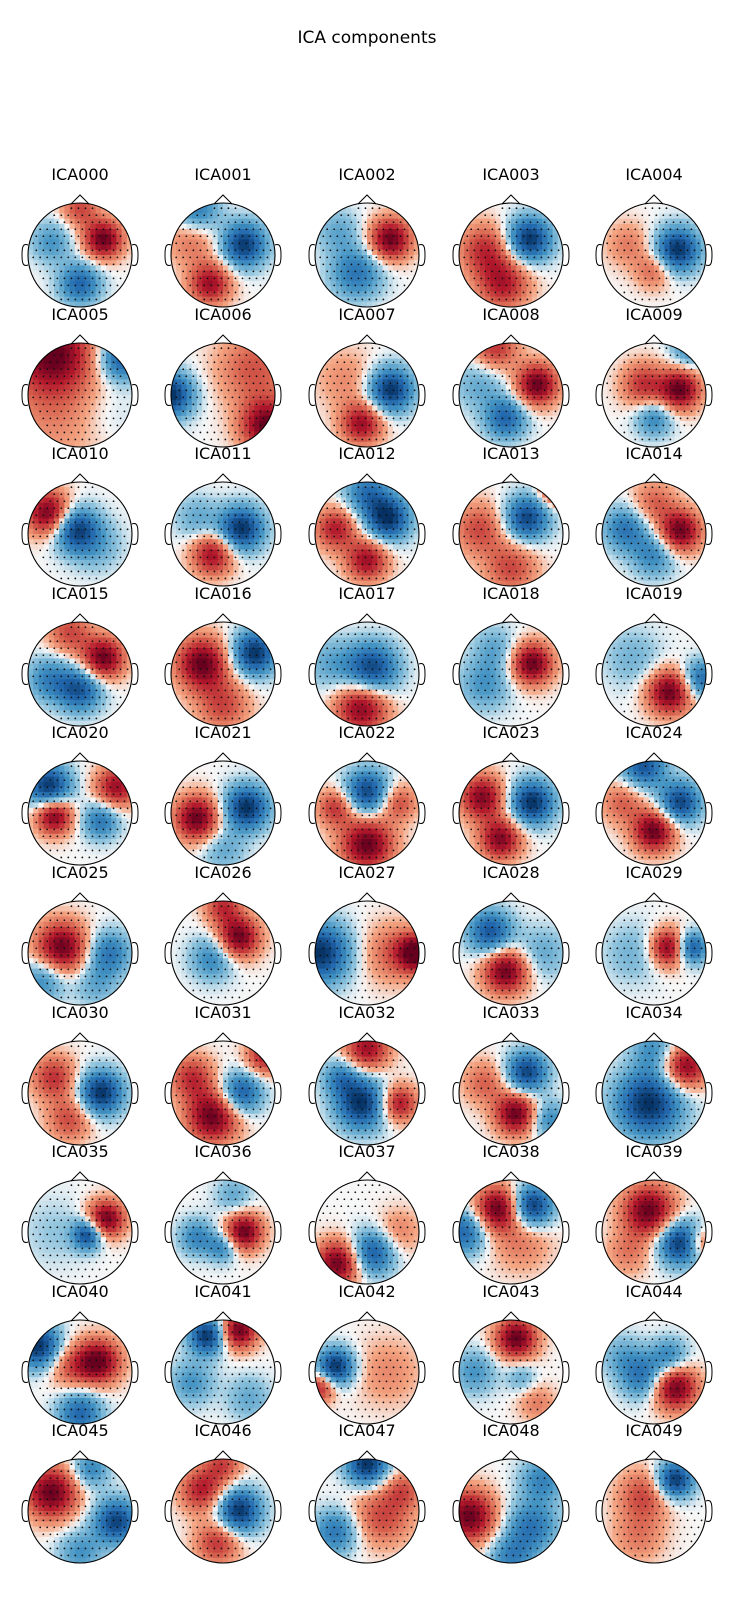 The width and height of the screenshot is (750, 1600). I want to click on component-label: ICA047, so click(367, 1430).